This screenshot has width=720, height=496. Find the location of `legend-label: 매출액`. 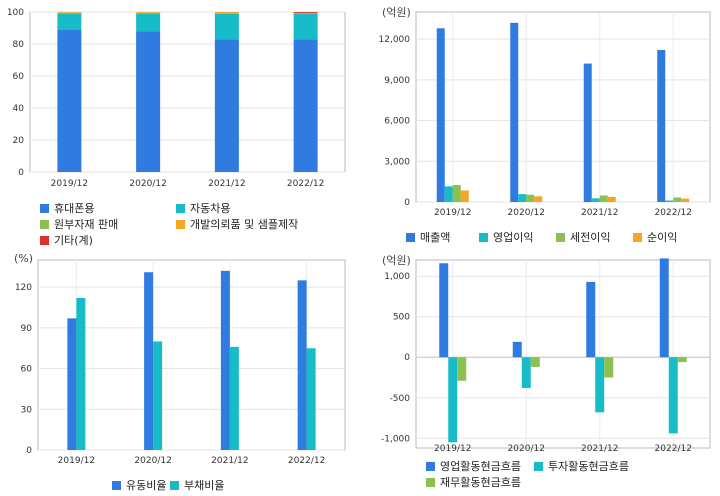

legend-label: 매출액 is located at coordinates (435, 237).